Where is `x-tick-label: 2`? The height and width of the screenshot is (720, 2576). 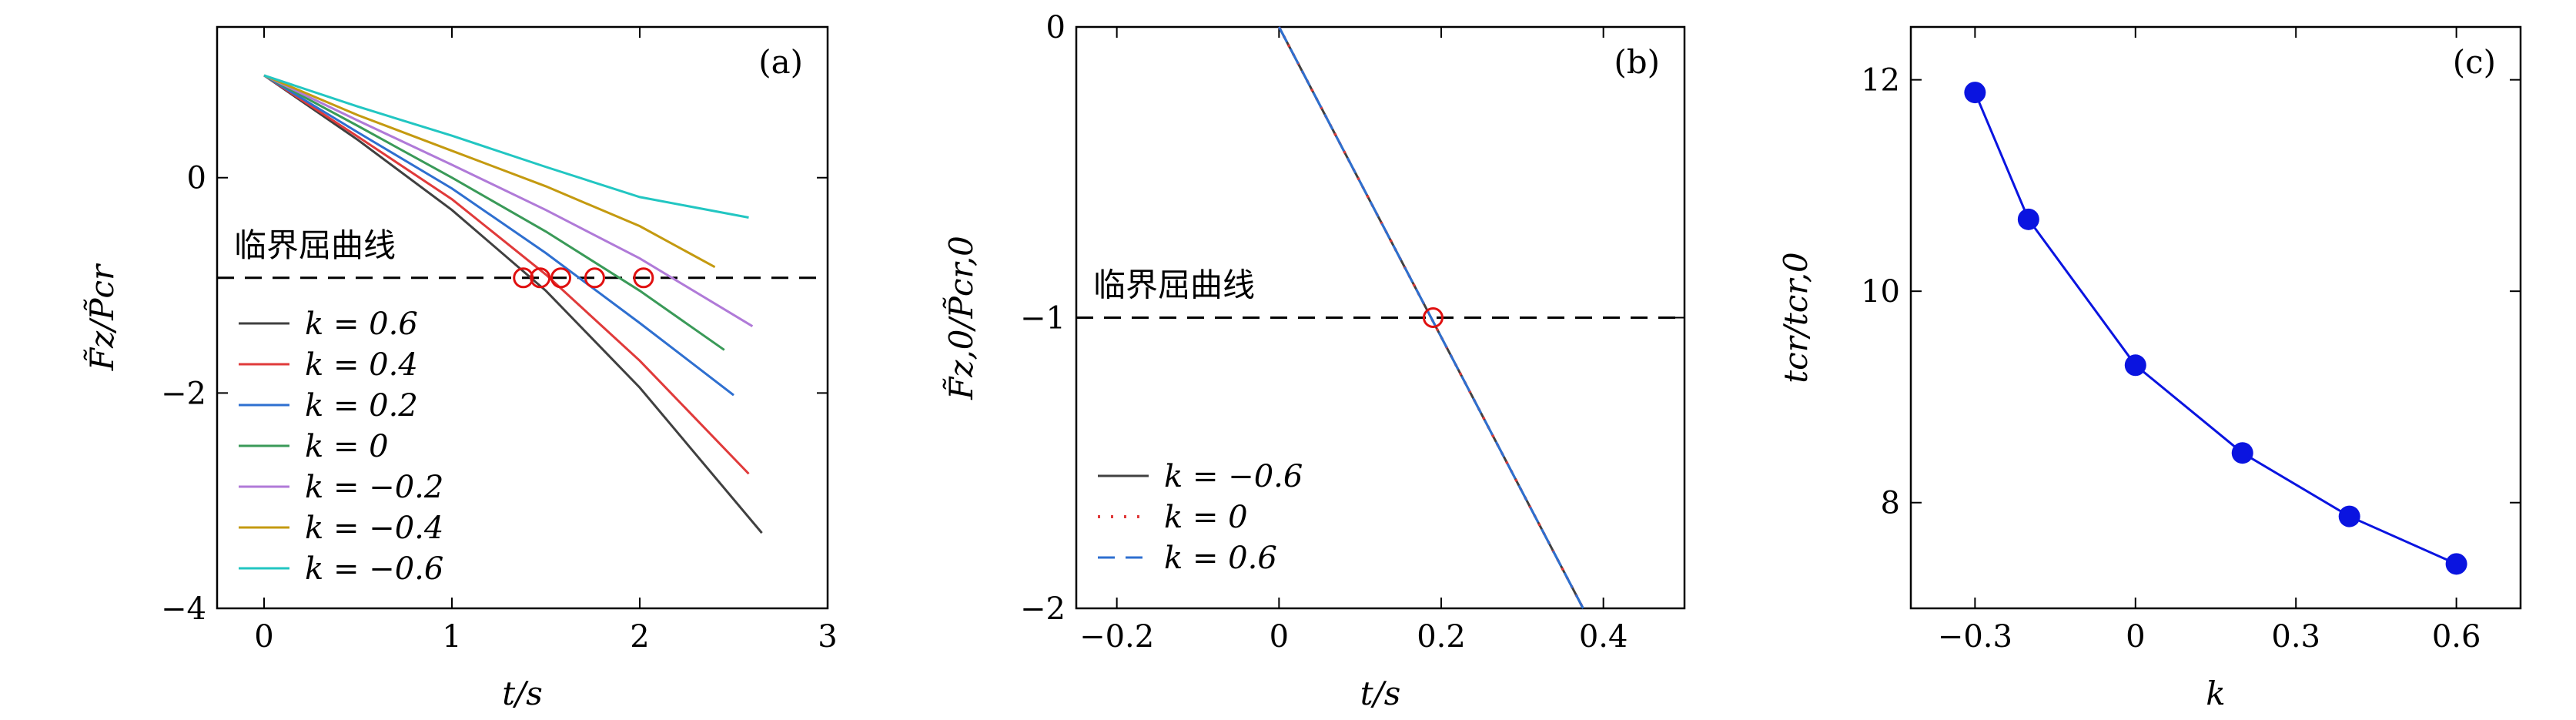
x-tick-label: 2 is located at coordinates (639, 637).